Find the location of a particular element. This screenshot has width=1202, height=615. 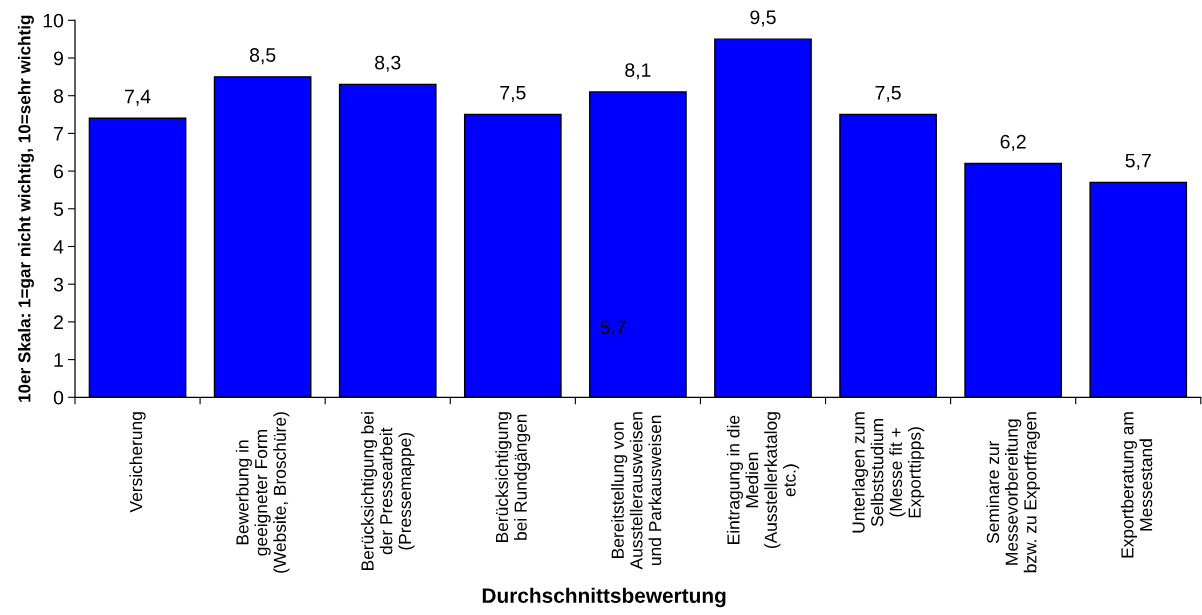

y-tick-label: 5 is located at coordinates (58, 209).